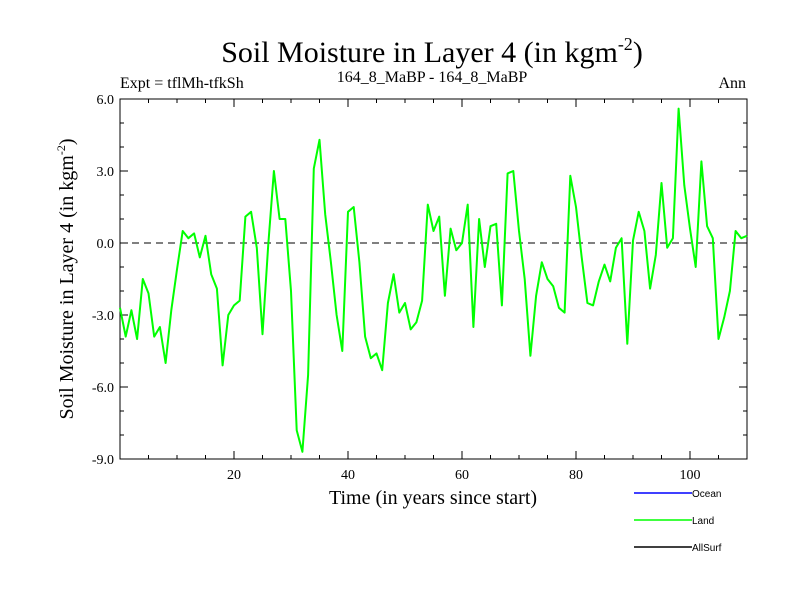 The width and height of the screenshot is (800, 600). Describe the element at coordinates (690, 475) in the screenshot. I see `x-tick-label: 100` at that location.